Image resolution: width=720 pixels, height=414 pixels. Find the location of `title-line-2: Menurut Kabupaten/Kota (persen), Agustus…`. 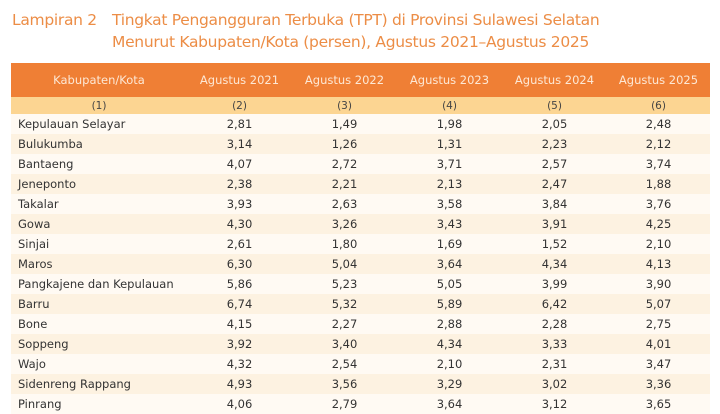

title-line-2: Menurut Kabupaten/Kota (persen), Agustus… is located at coordinates (351, 42).